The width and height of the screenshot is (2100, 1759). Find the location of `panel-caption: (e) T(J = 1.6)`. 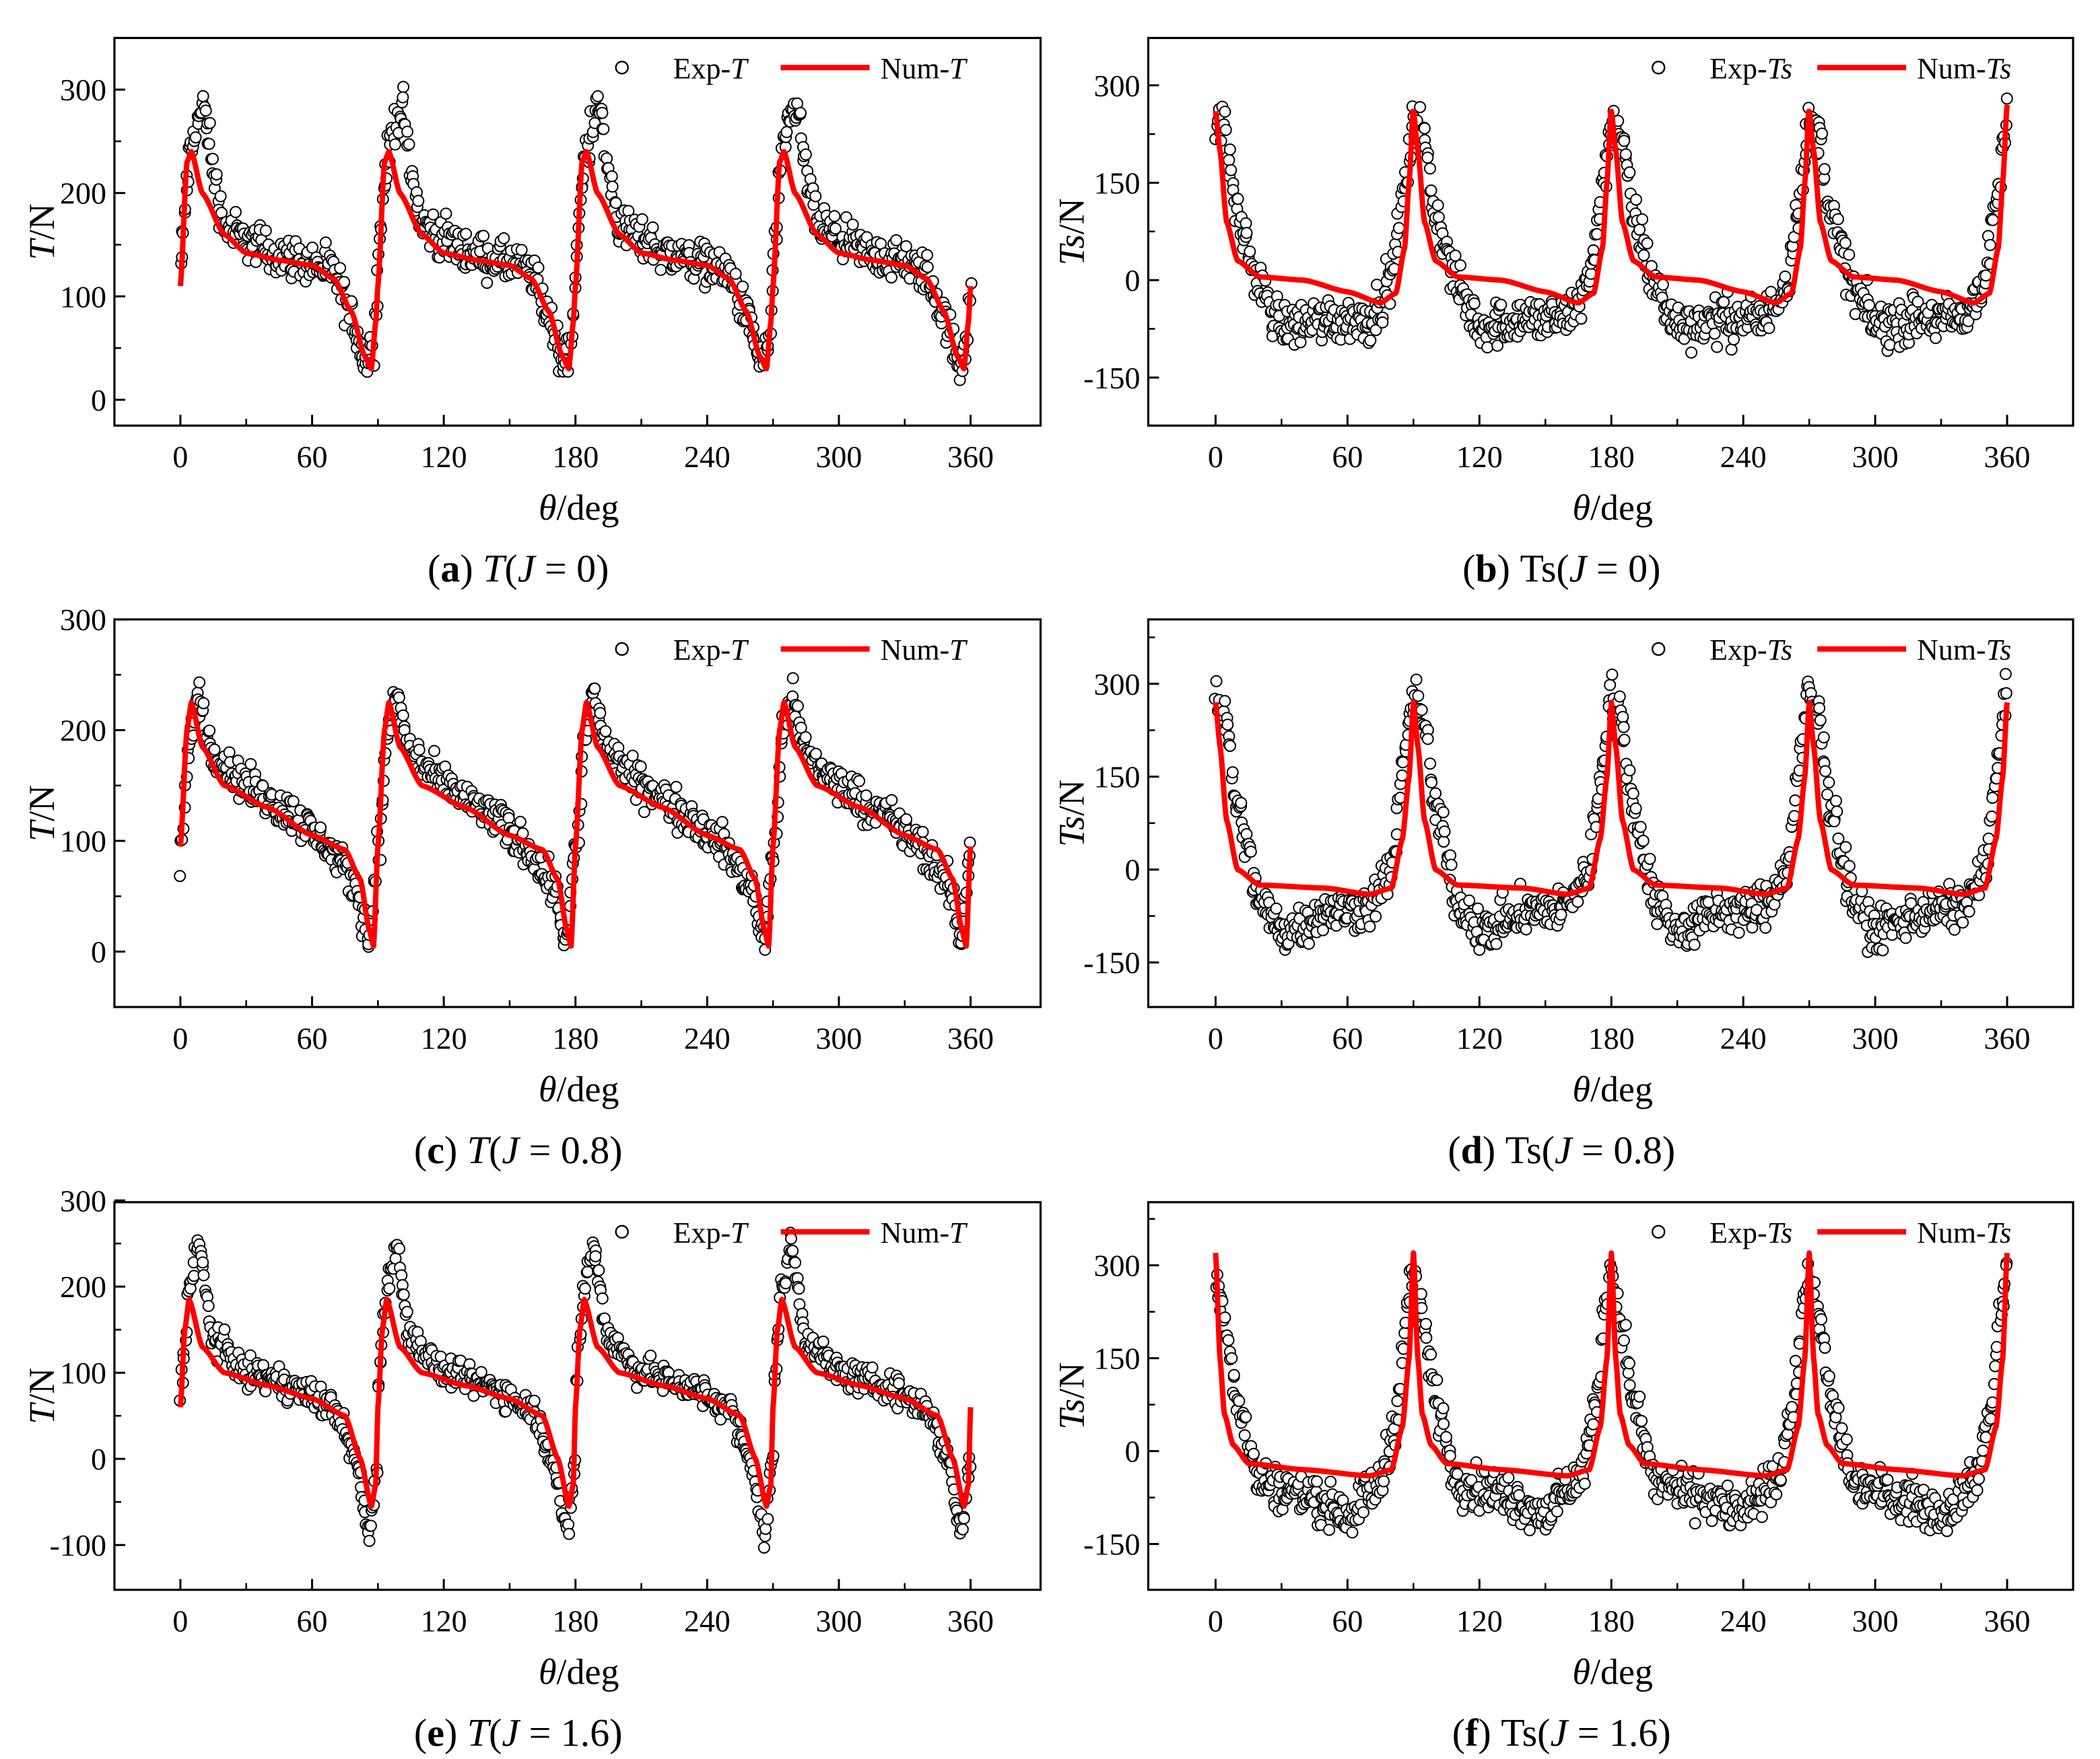

panel-caption: (e) T(J = 1.6) is located at coordinates (518, 1733).